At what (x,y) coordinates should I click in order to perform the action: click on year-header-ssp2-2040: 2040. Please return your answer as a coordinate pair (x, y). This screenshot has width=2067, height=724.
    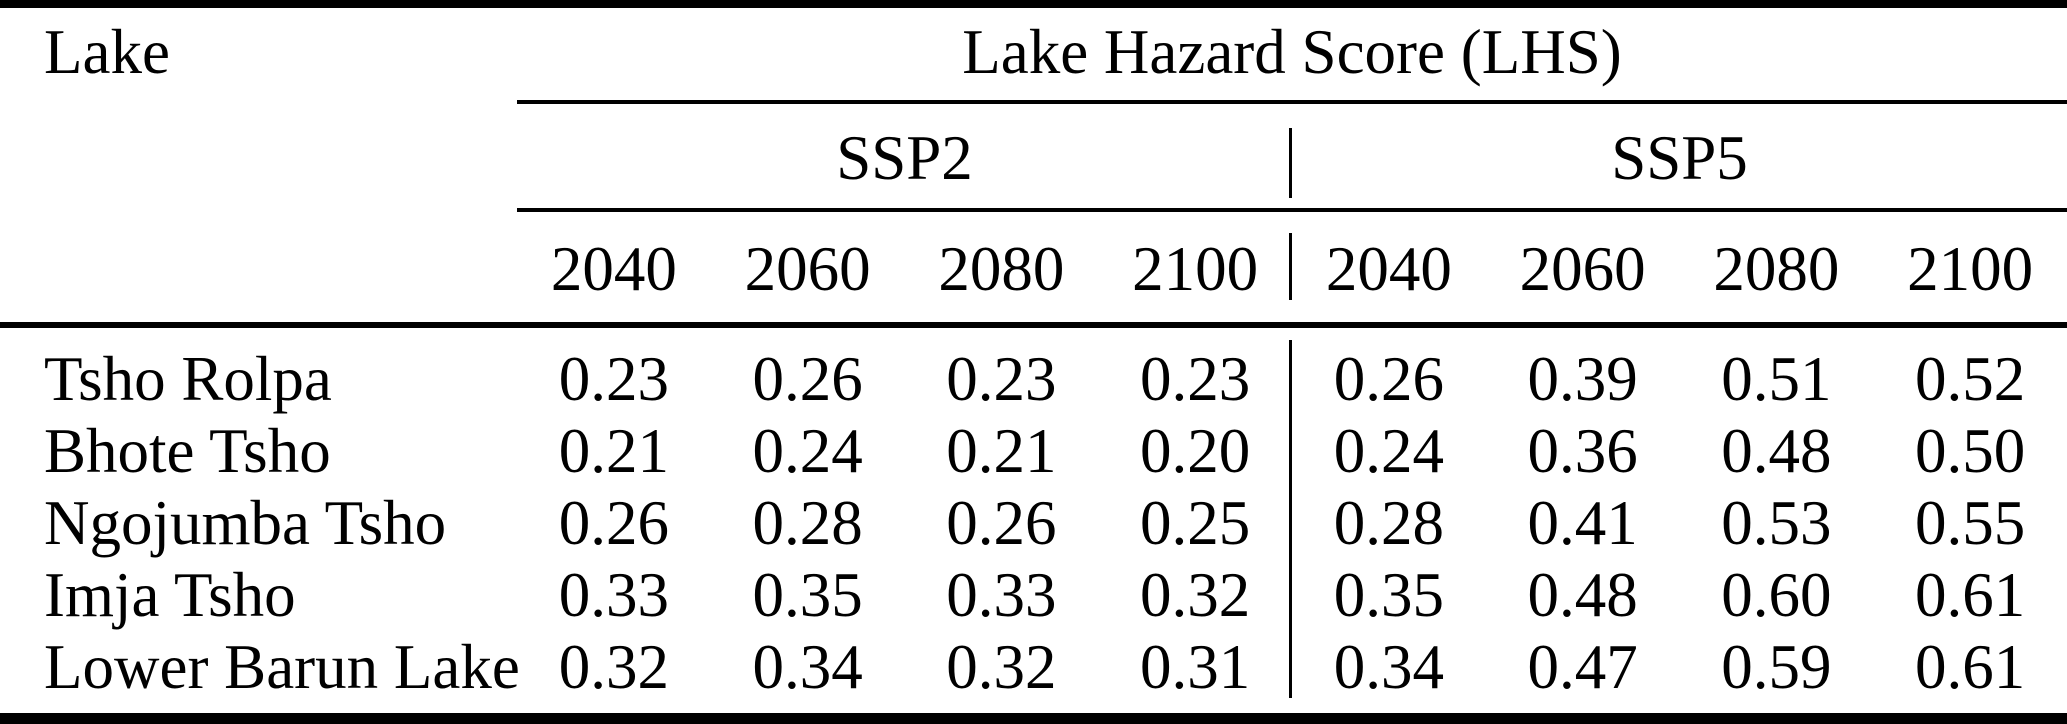
    Looking at the image, I should click on (613, 269).